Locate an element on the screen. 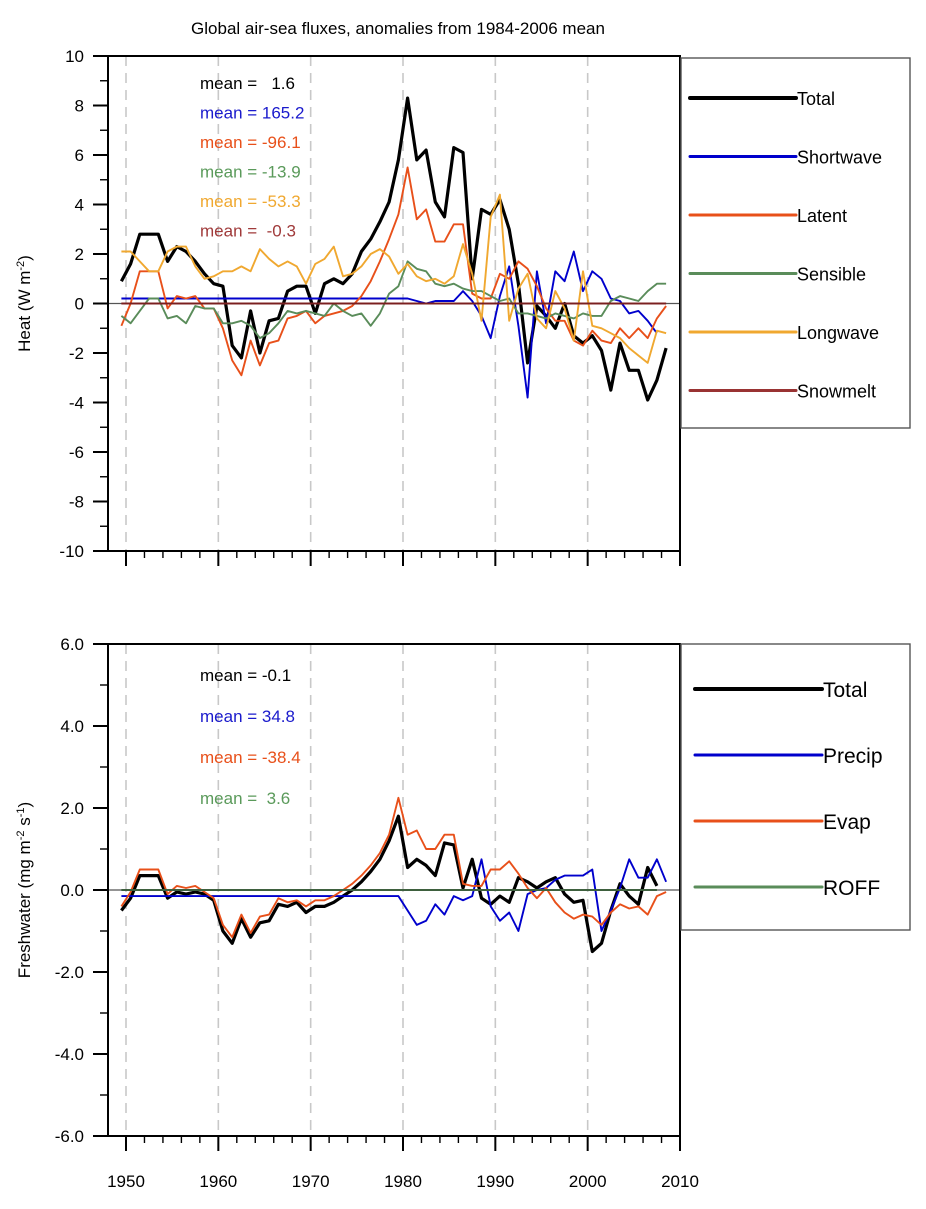 This screenshot has width=926, height=1209. y-axis-label: Freshwater (mg m-2 s-1) is located at coordinates (24, 890).